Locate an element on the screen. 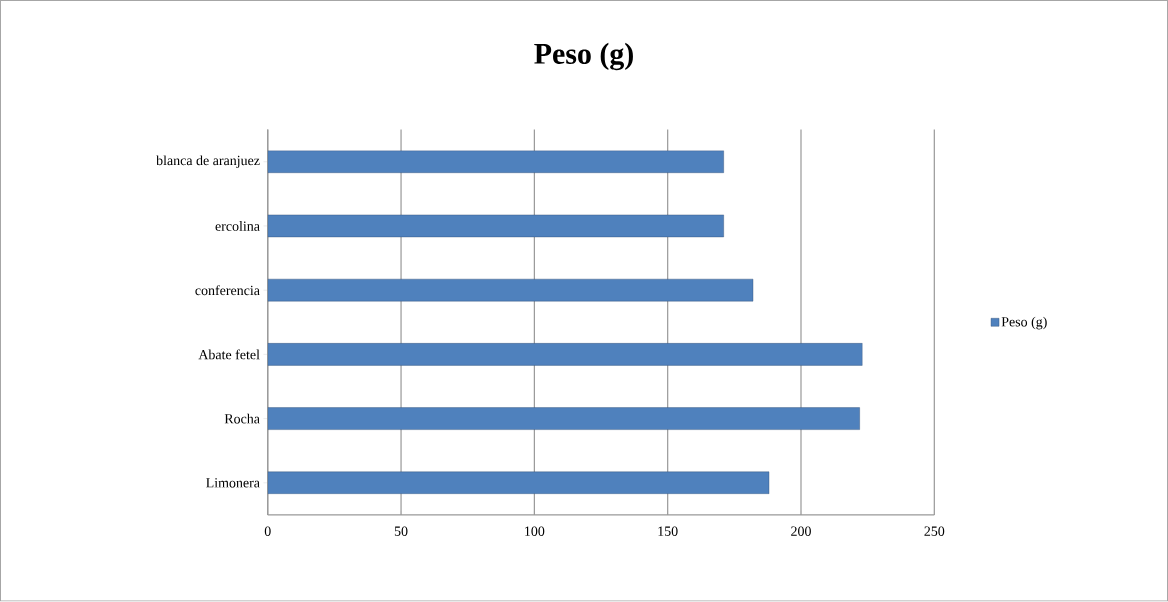  y-tick-label: ercolina is located at coordinates (237, 226).